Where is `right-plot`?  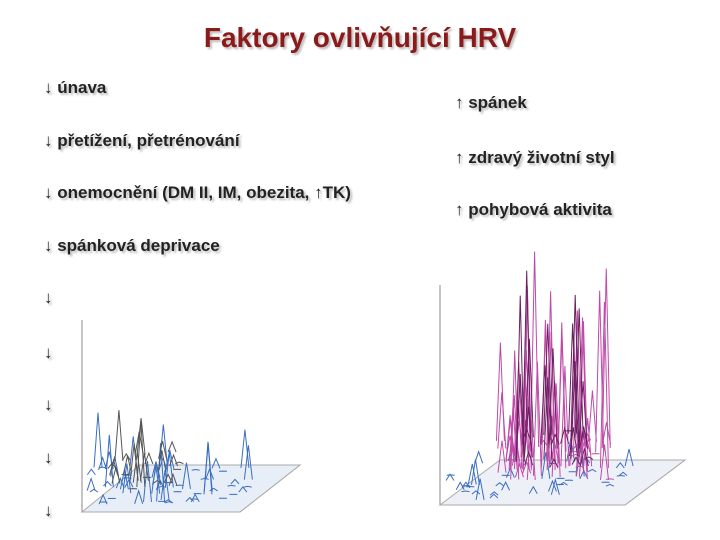
right-plot is located at coordinates (562, 395).